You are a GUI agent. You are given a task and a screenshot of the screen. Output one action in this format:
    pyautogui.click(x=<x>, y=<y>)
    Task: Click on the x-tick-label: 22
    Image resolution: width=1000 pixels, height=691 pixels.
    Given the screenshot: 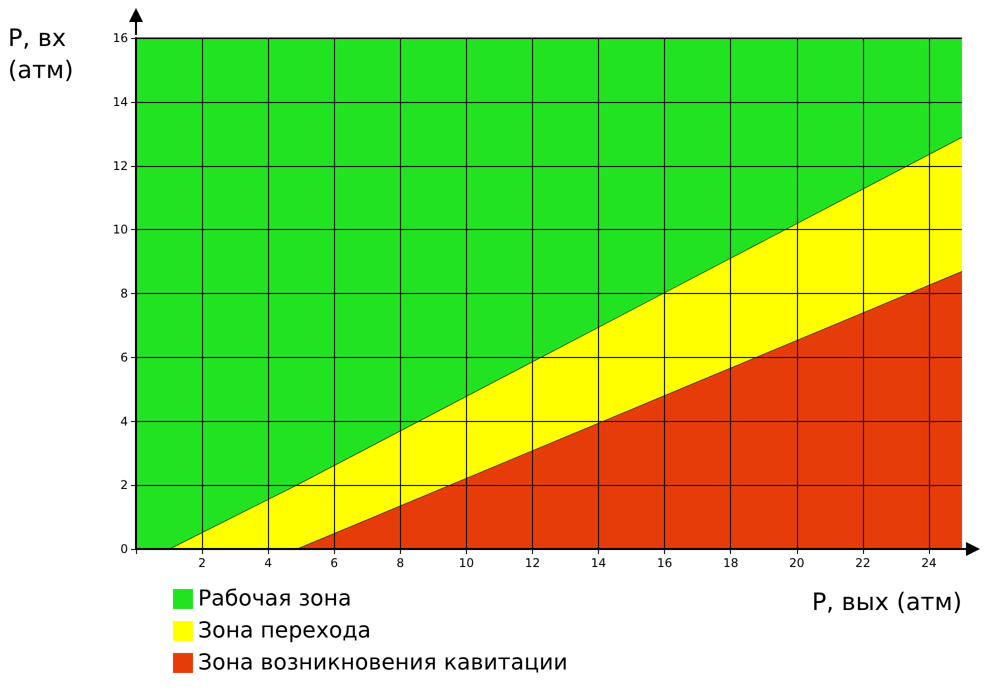 What is the action you would take?
    pyautogui.click(x=863, y=563)
    